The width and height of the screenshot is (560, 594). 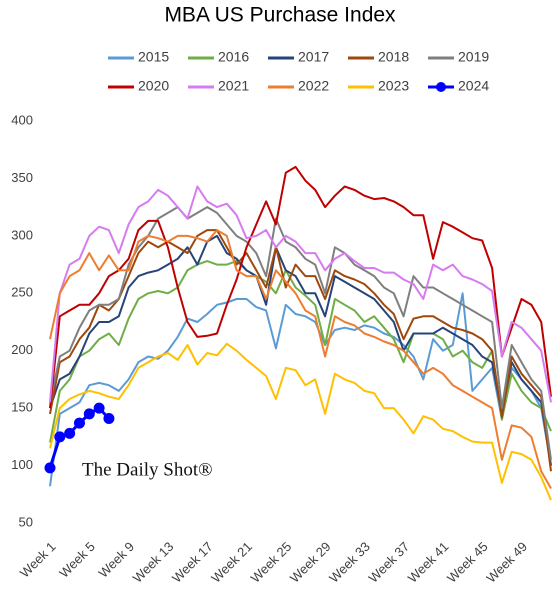 I want to click on x-tick-label: Week 25, so click(x=271, y=562).